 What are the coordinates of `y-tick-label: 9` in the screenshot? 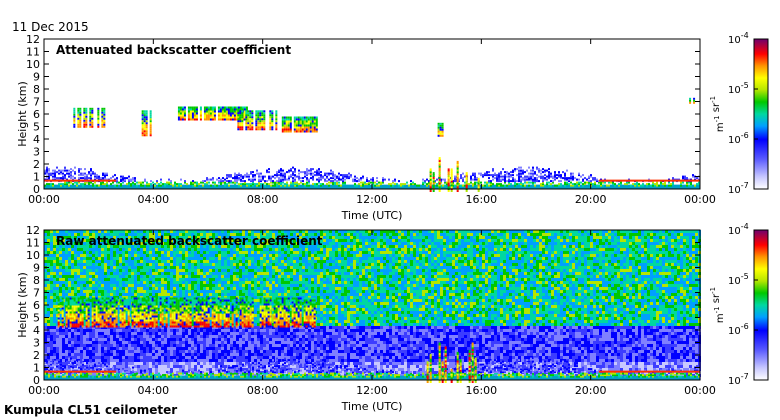 It's located at (36, 77).